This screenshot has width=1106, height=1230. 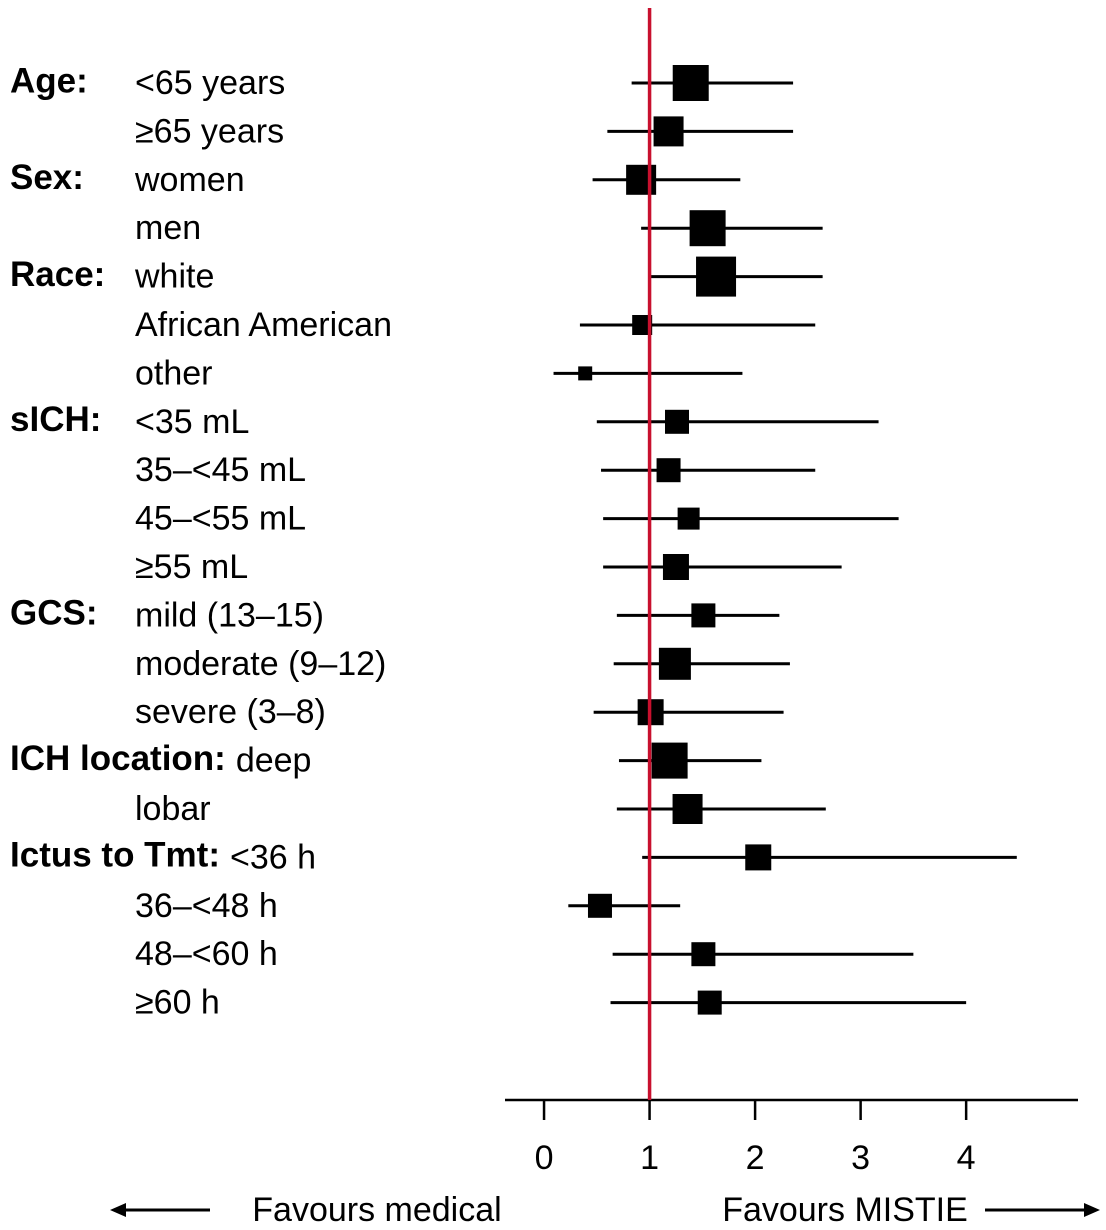 What do you see at coordinates (220, 470) in the screenshot?
I see `subgroup-label: 35–<45 mL` at bounding box center [220, 470].